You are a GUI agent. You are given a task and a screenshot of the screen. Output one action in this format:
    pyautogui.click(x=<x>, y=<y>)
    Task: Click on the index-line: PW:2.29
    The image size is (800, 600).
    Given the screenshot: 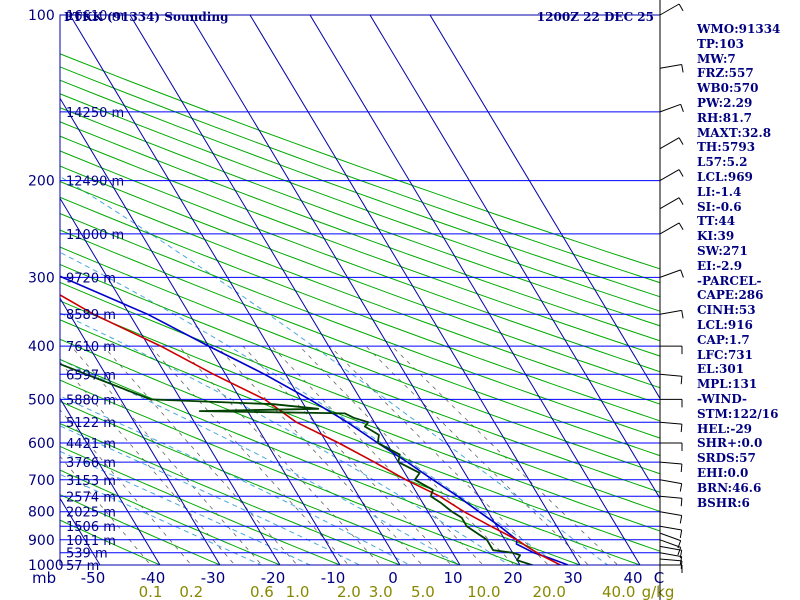 What is the action you would take?
    pyautogui.click(x=725, y=102)
    